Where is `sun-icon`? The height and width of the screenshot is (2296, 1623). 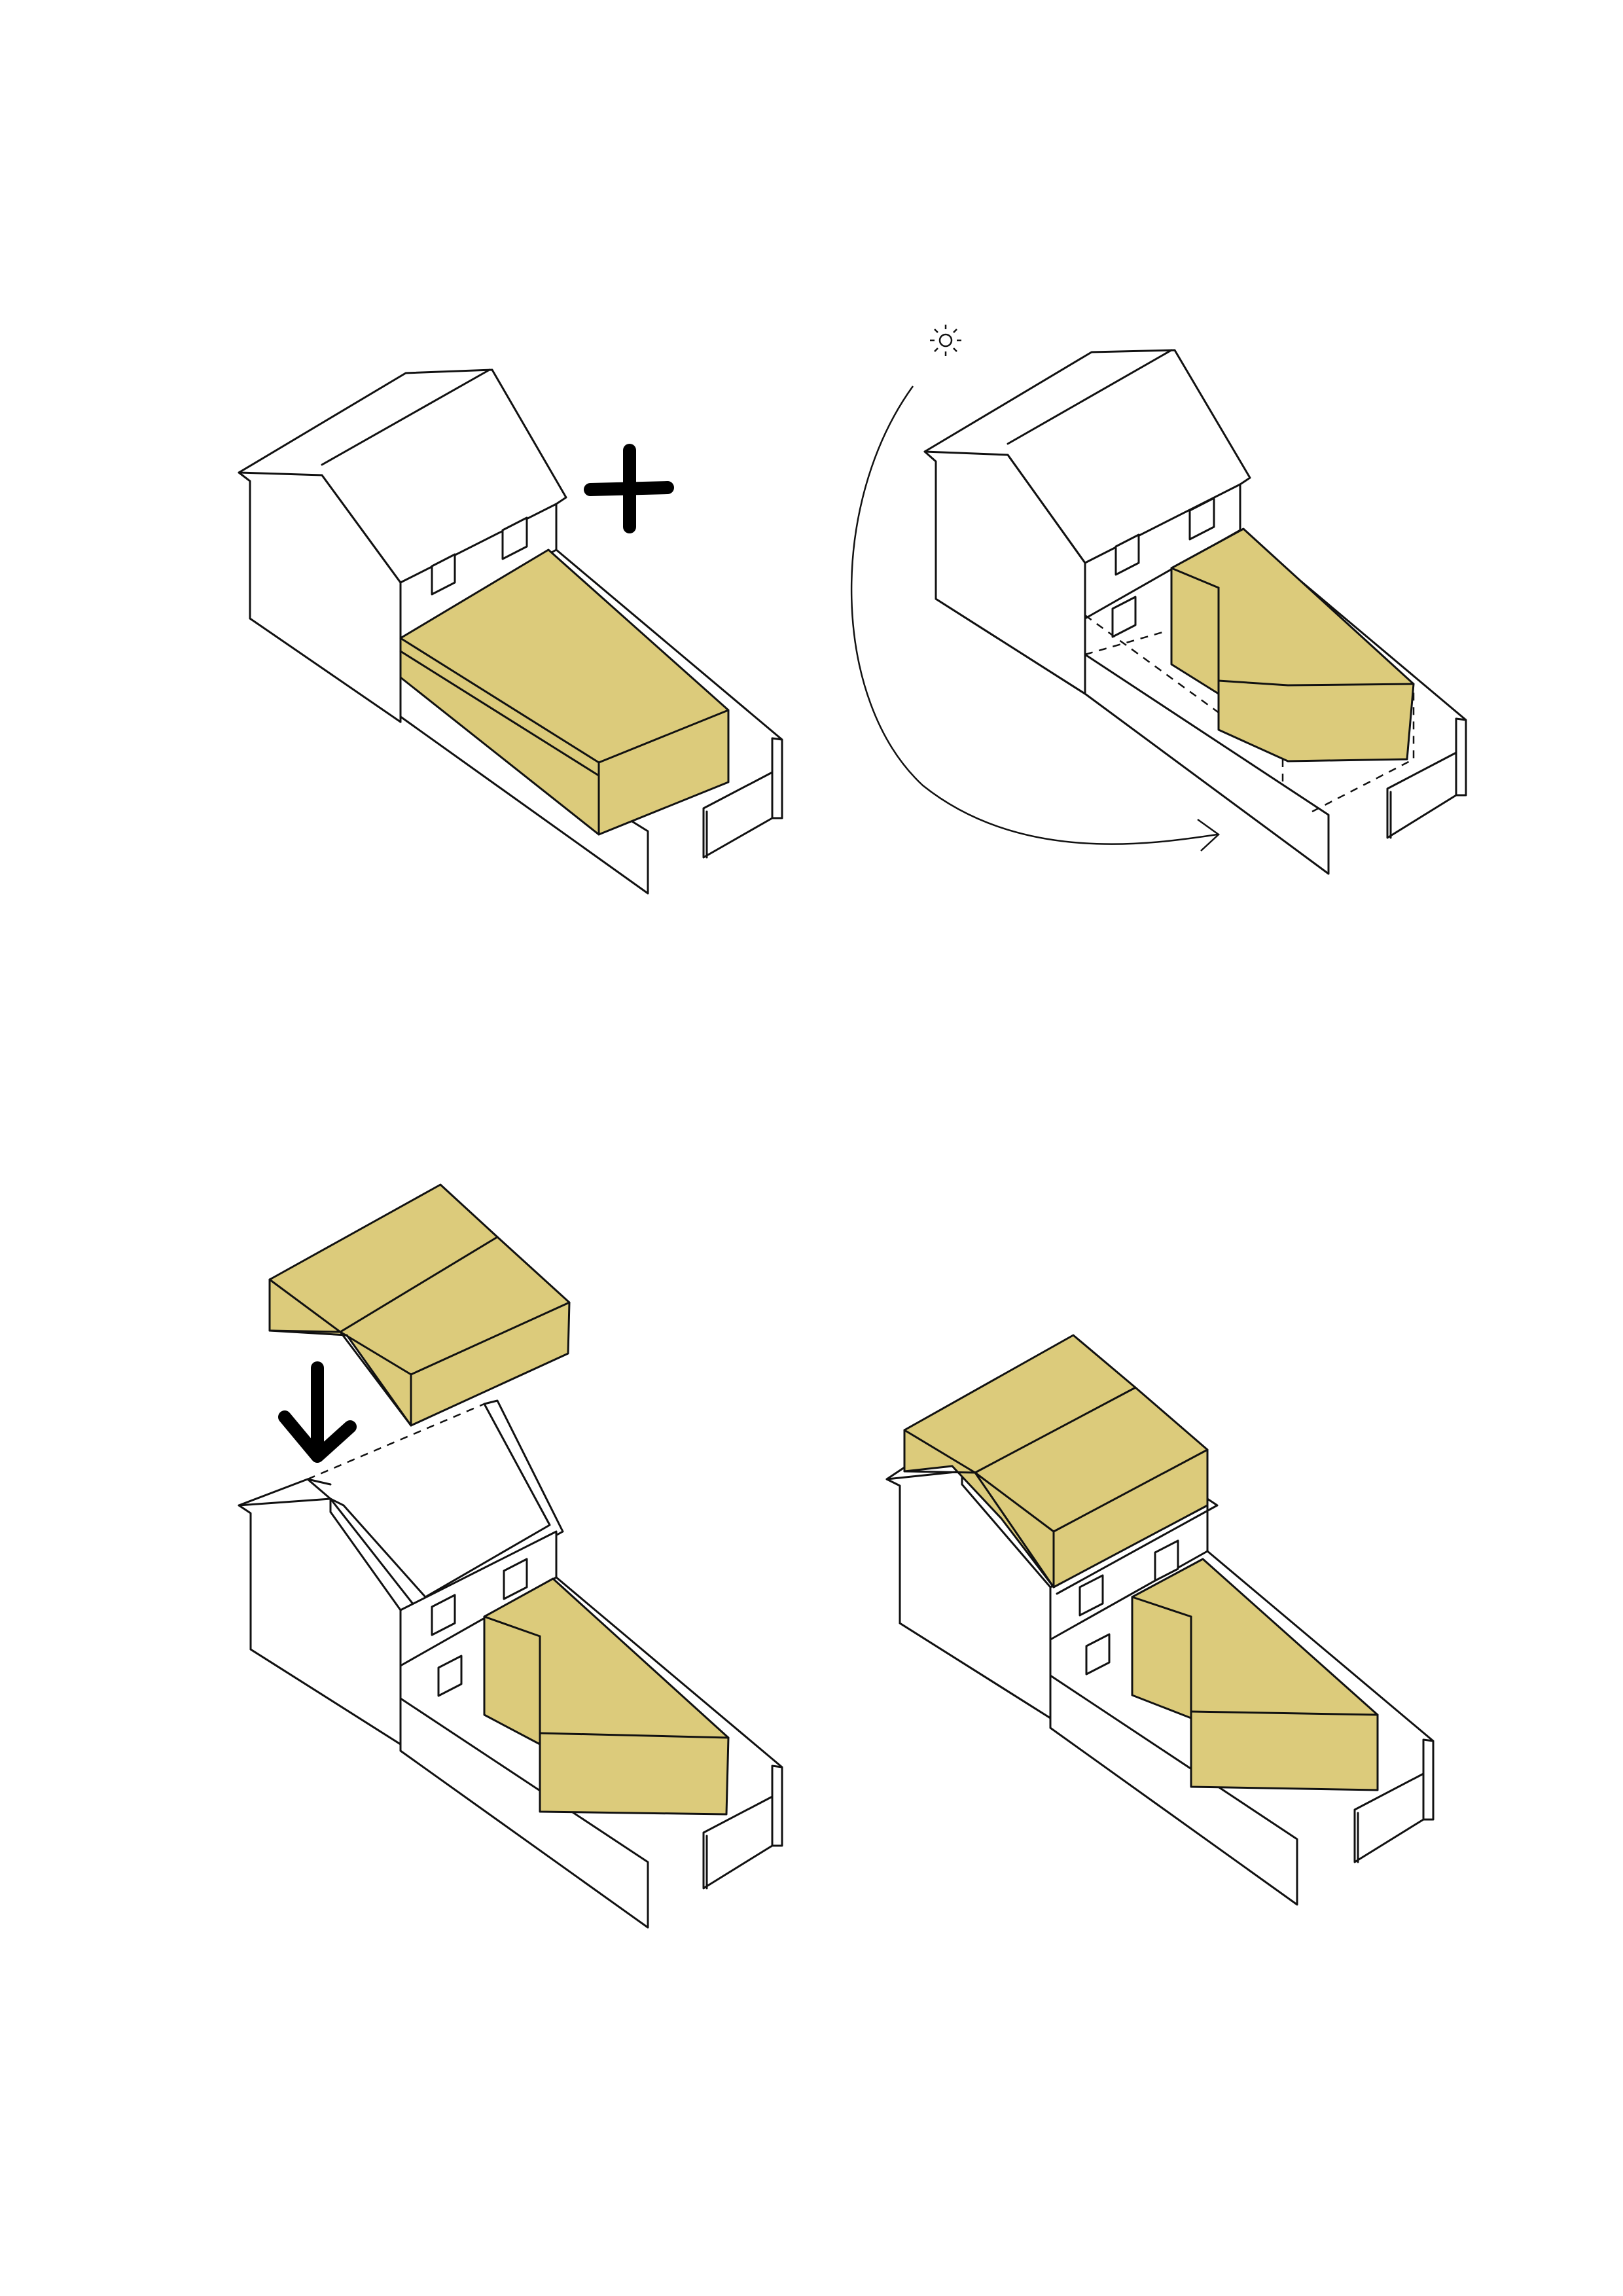
sun-icon is located at coordinates (945, 340).